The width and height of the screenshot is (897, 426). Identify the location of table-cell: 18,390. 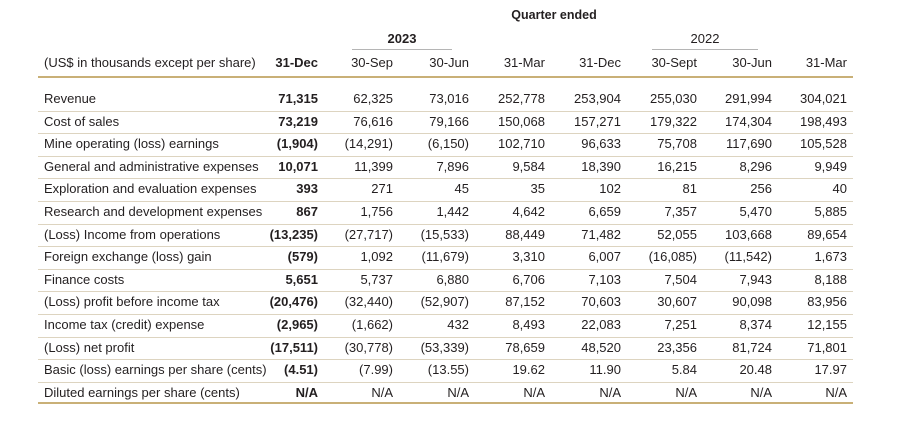
(601, 166).